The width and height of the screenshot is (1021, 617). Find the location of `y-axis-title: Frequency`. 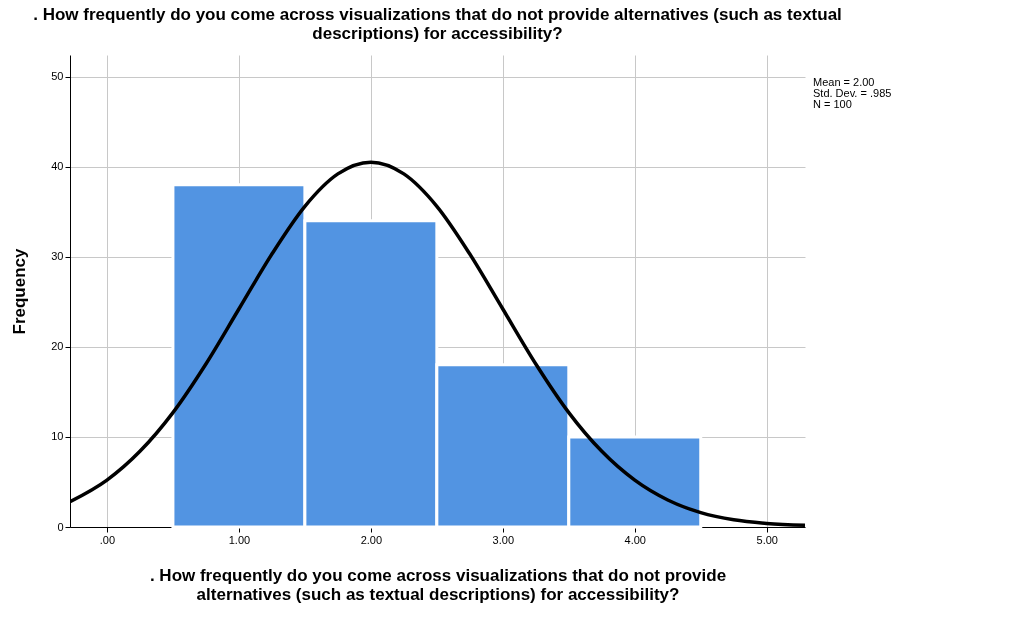

y-axis-title: Frequency is located at coordinates (20, 291).